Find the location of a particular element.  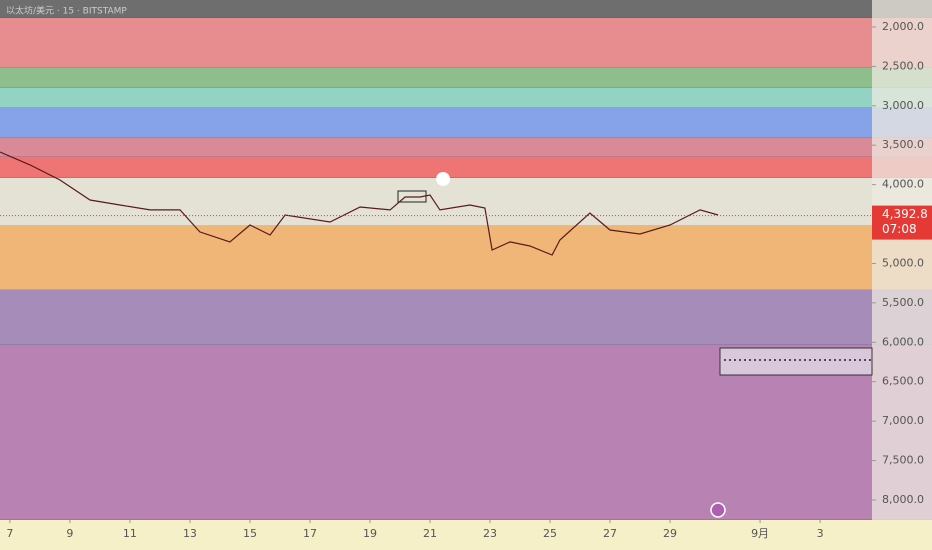

pin-icon is located at coordinates (443, 179).